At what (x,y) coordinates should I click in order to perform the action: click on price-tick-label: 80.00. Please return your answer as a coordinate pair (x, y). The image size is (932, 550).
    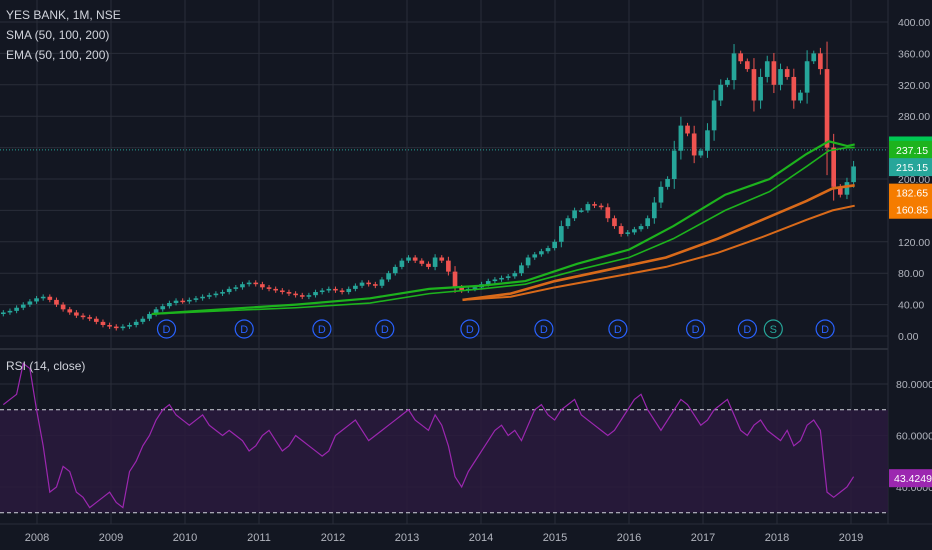
    Looking at the image, I should click on (911, 274).